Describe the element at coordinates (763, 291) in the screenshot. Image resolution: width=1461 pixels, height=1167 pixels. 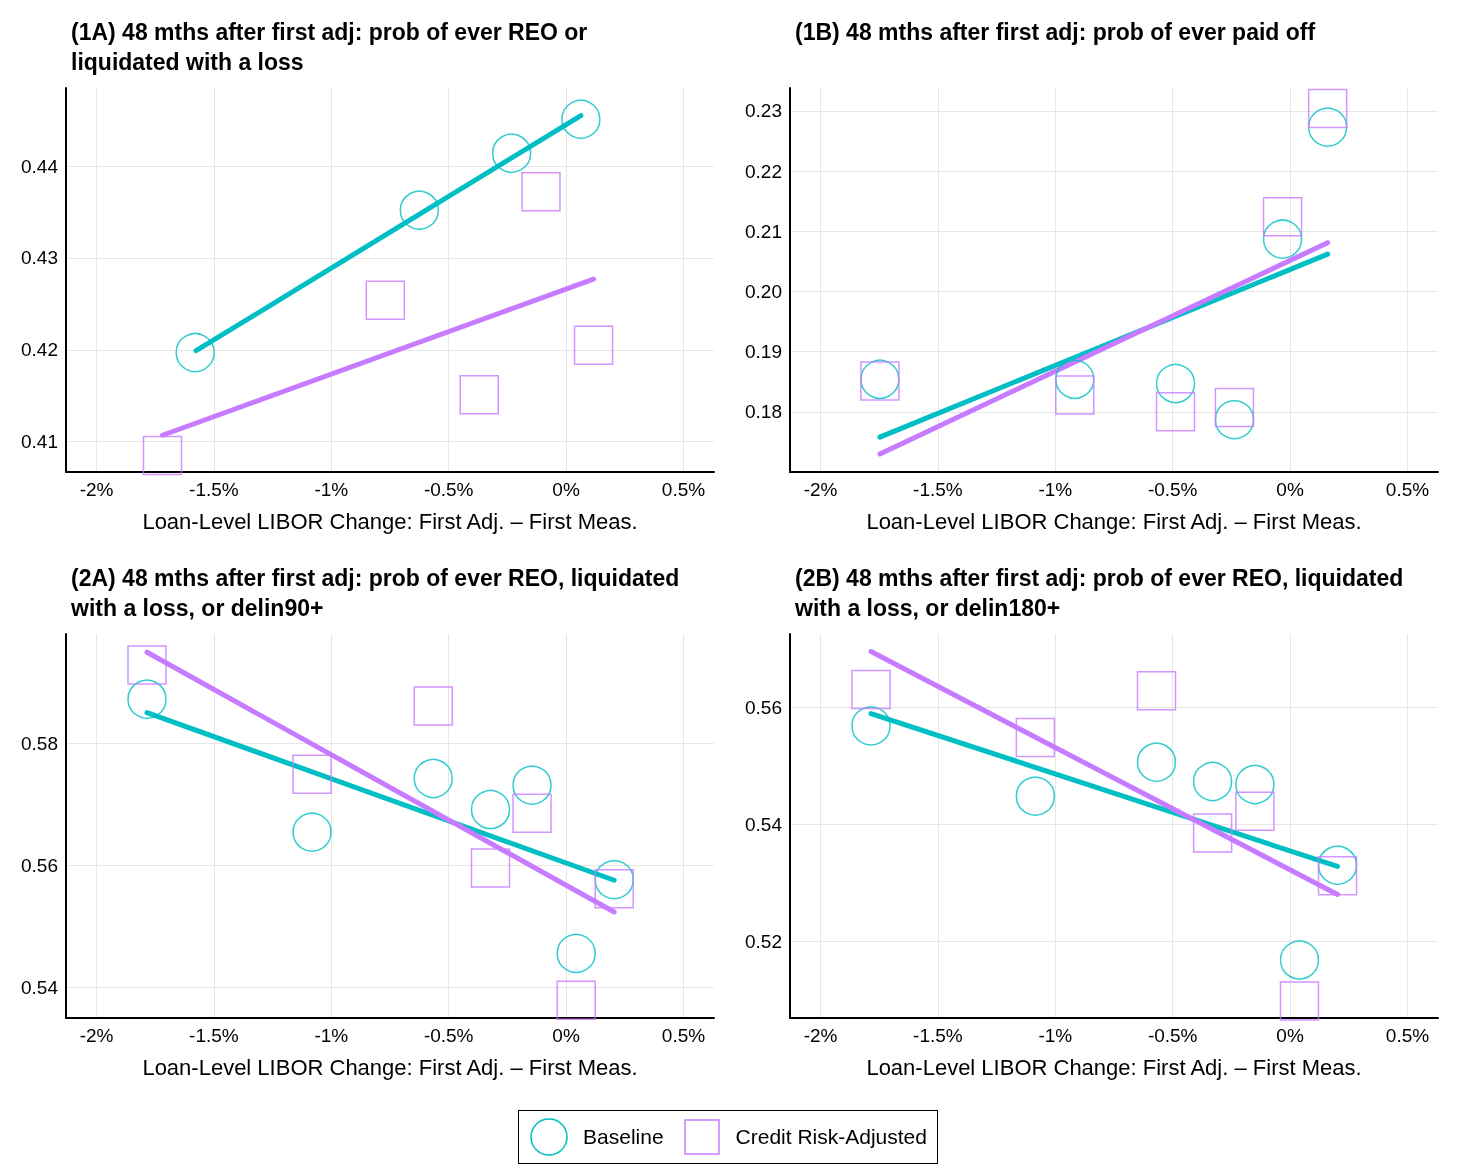
I see `y-tick-label: 0.20` at that location.